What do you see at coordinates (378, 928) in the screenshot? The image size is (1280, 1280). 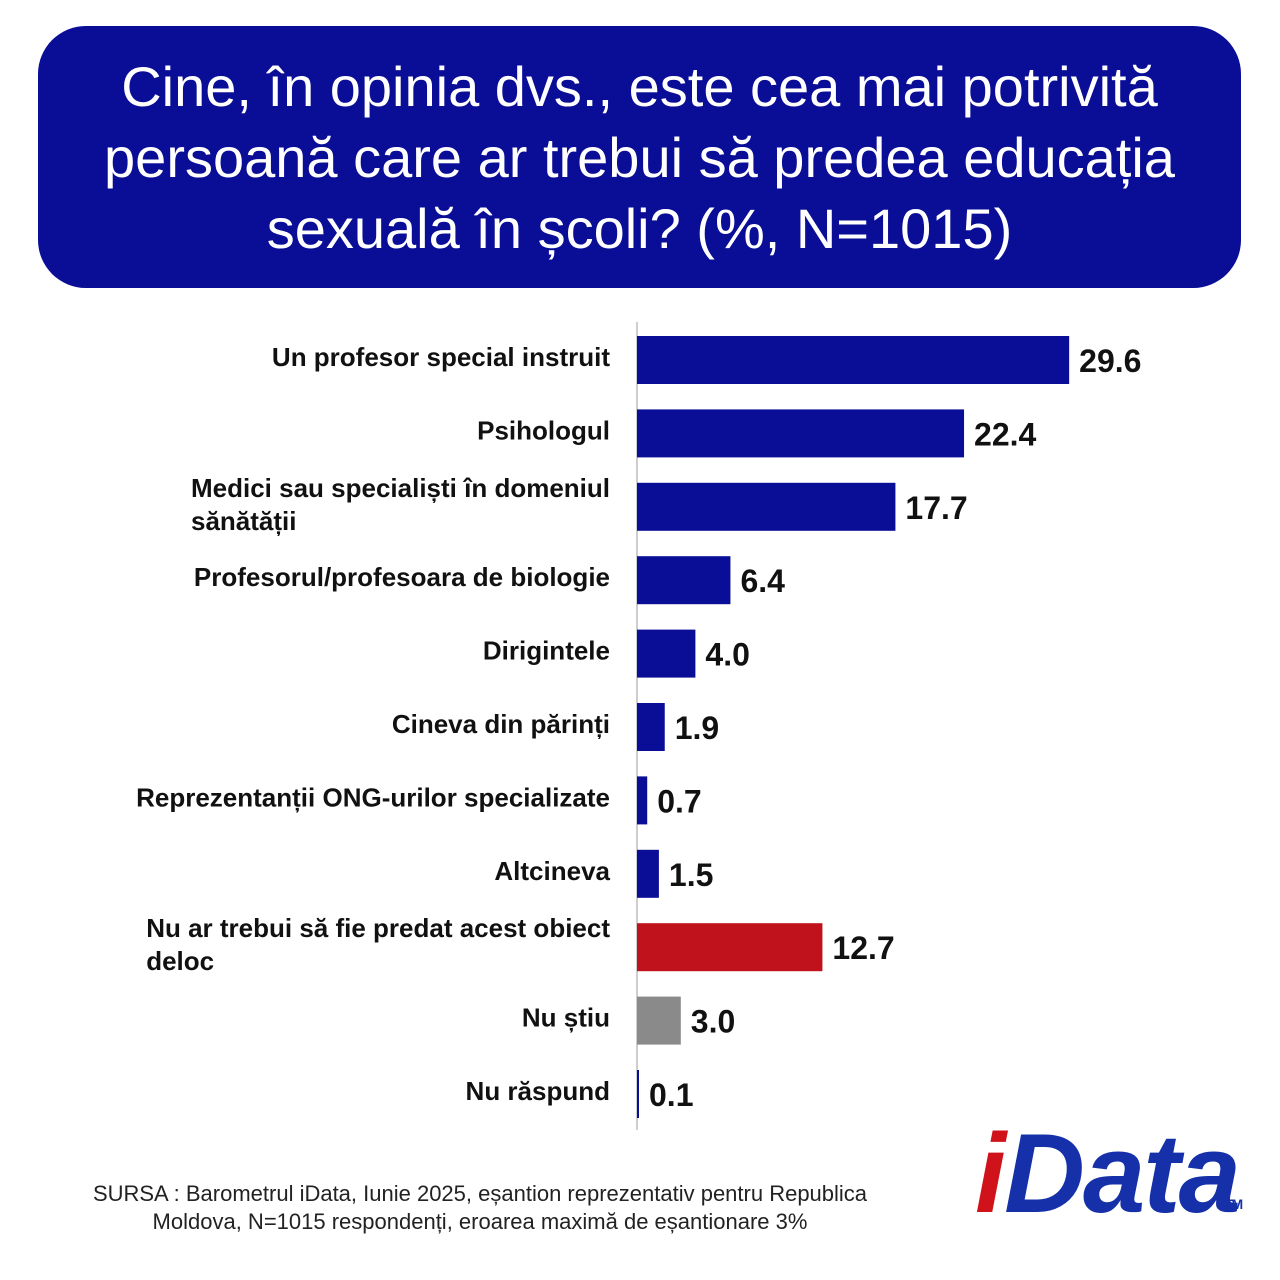 I see `category-label-9-line-1: Nu ar trebui să fie predat acest obiect` at bounding box center [378, 928].